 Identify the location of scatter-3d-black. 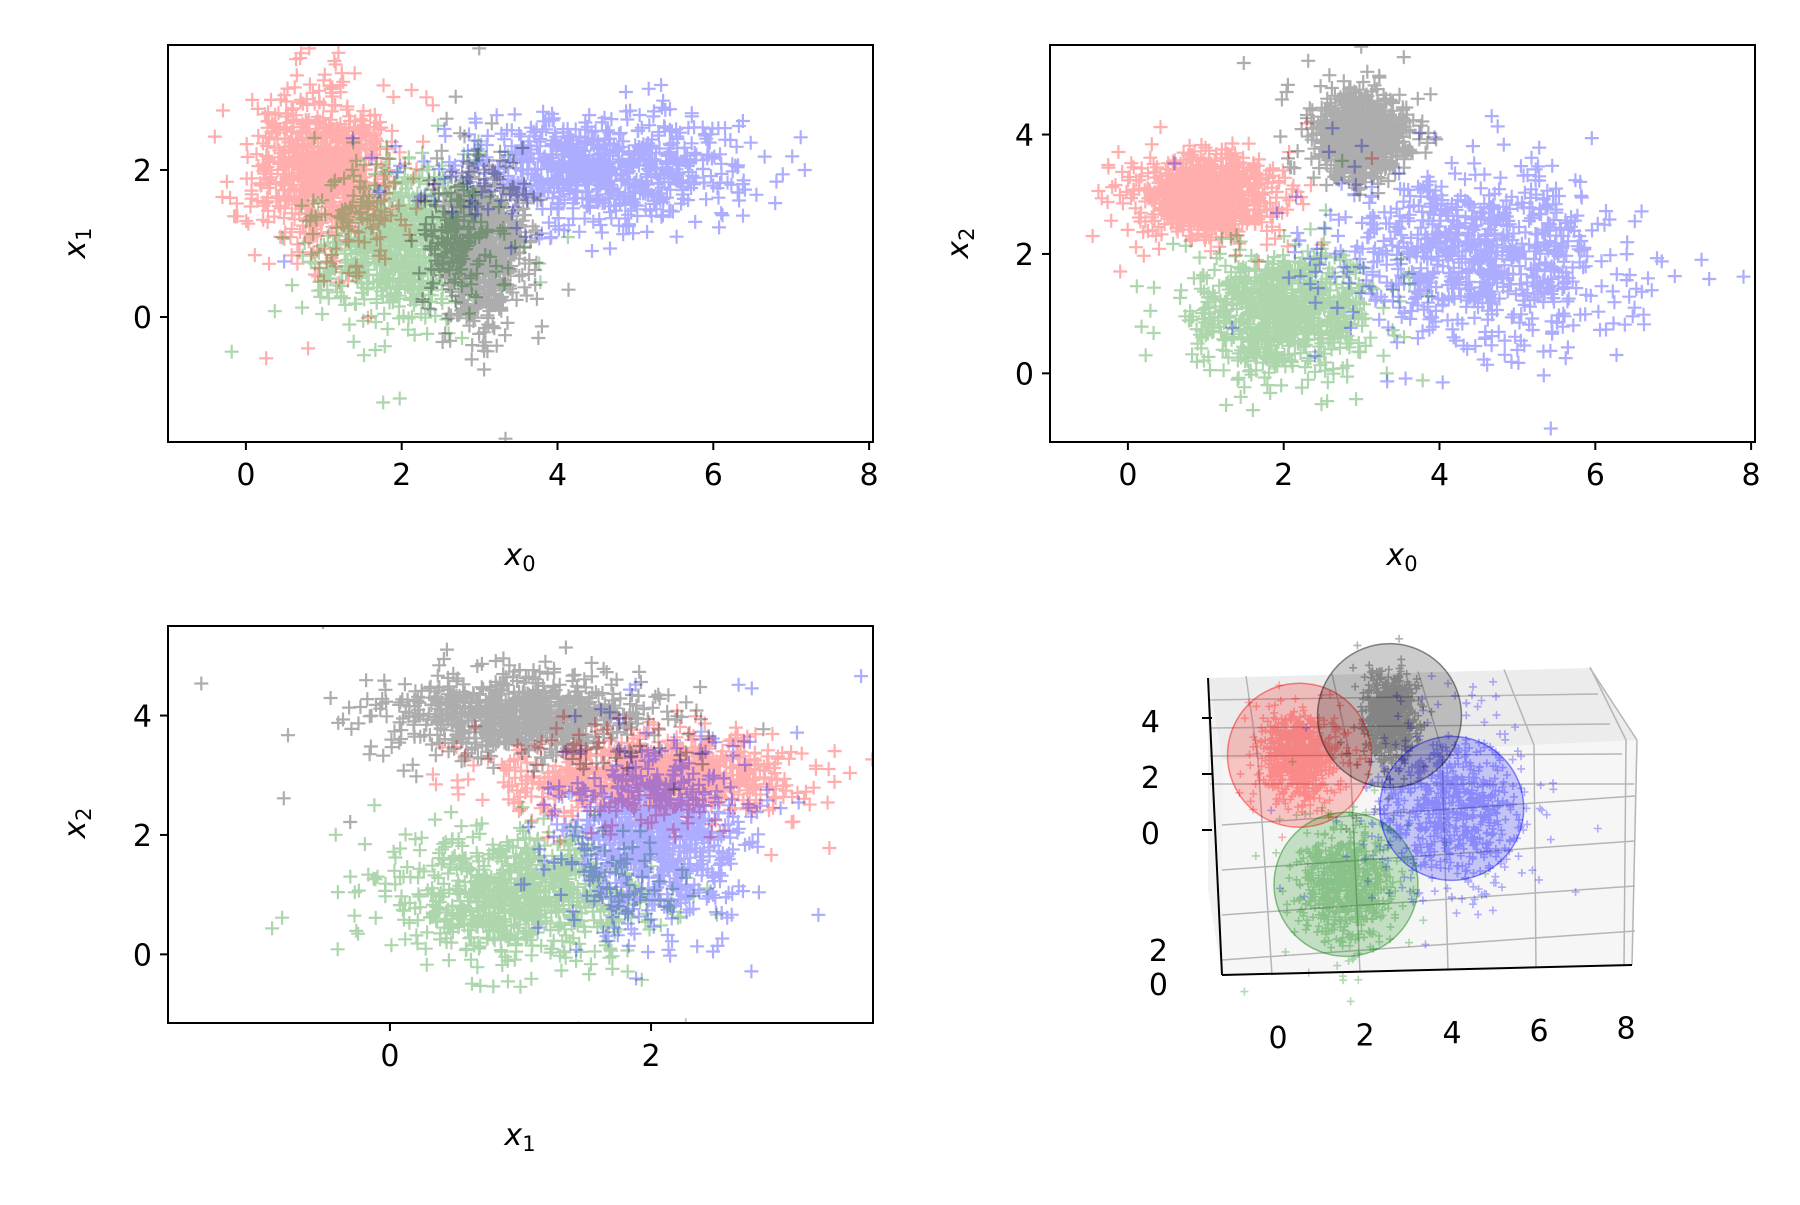
(1386, 733).